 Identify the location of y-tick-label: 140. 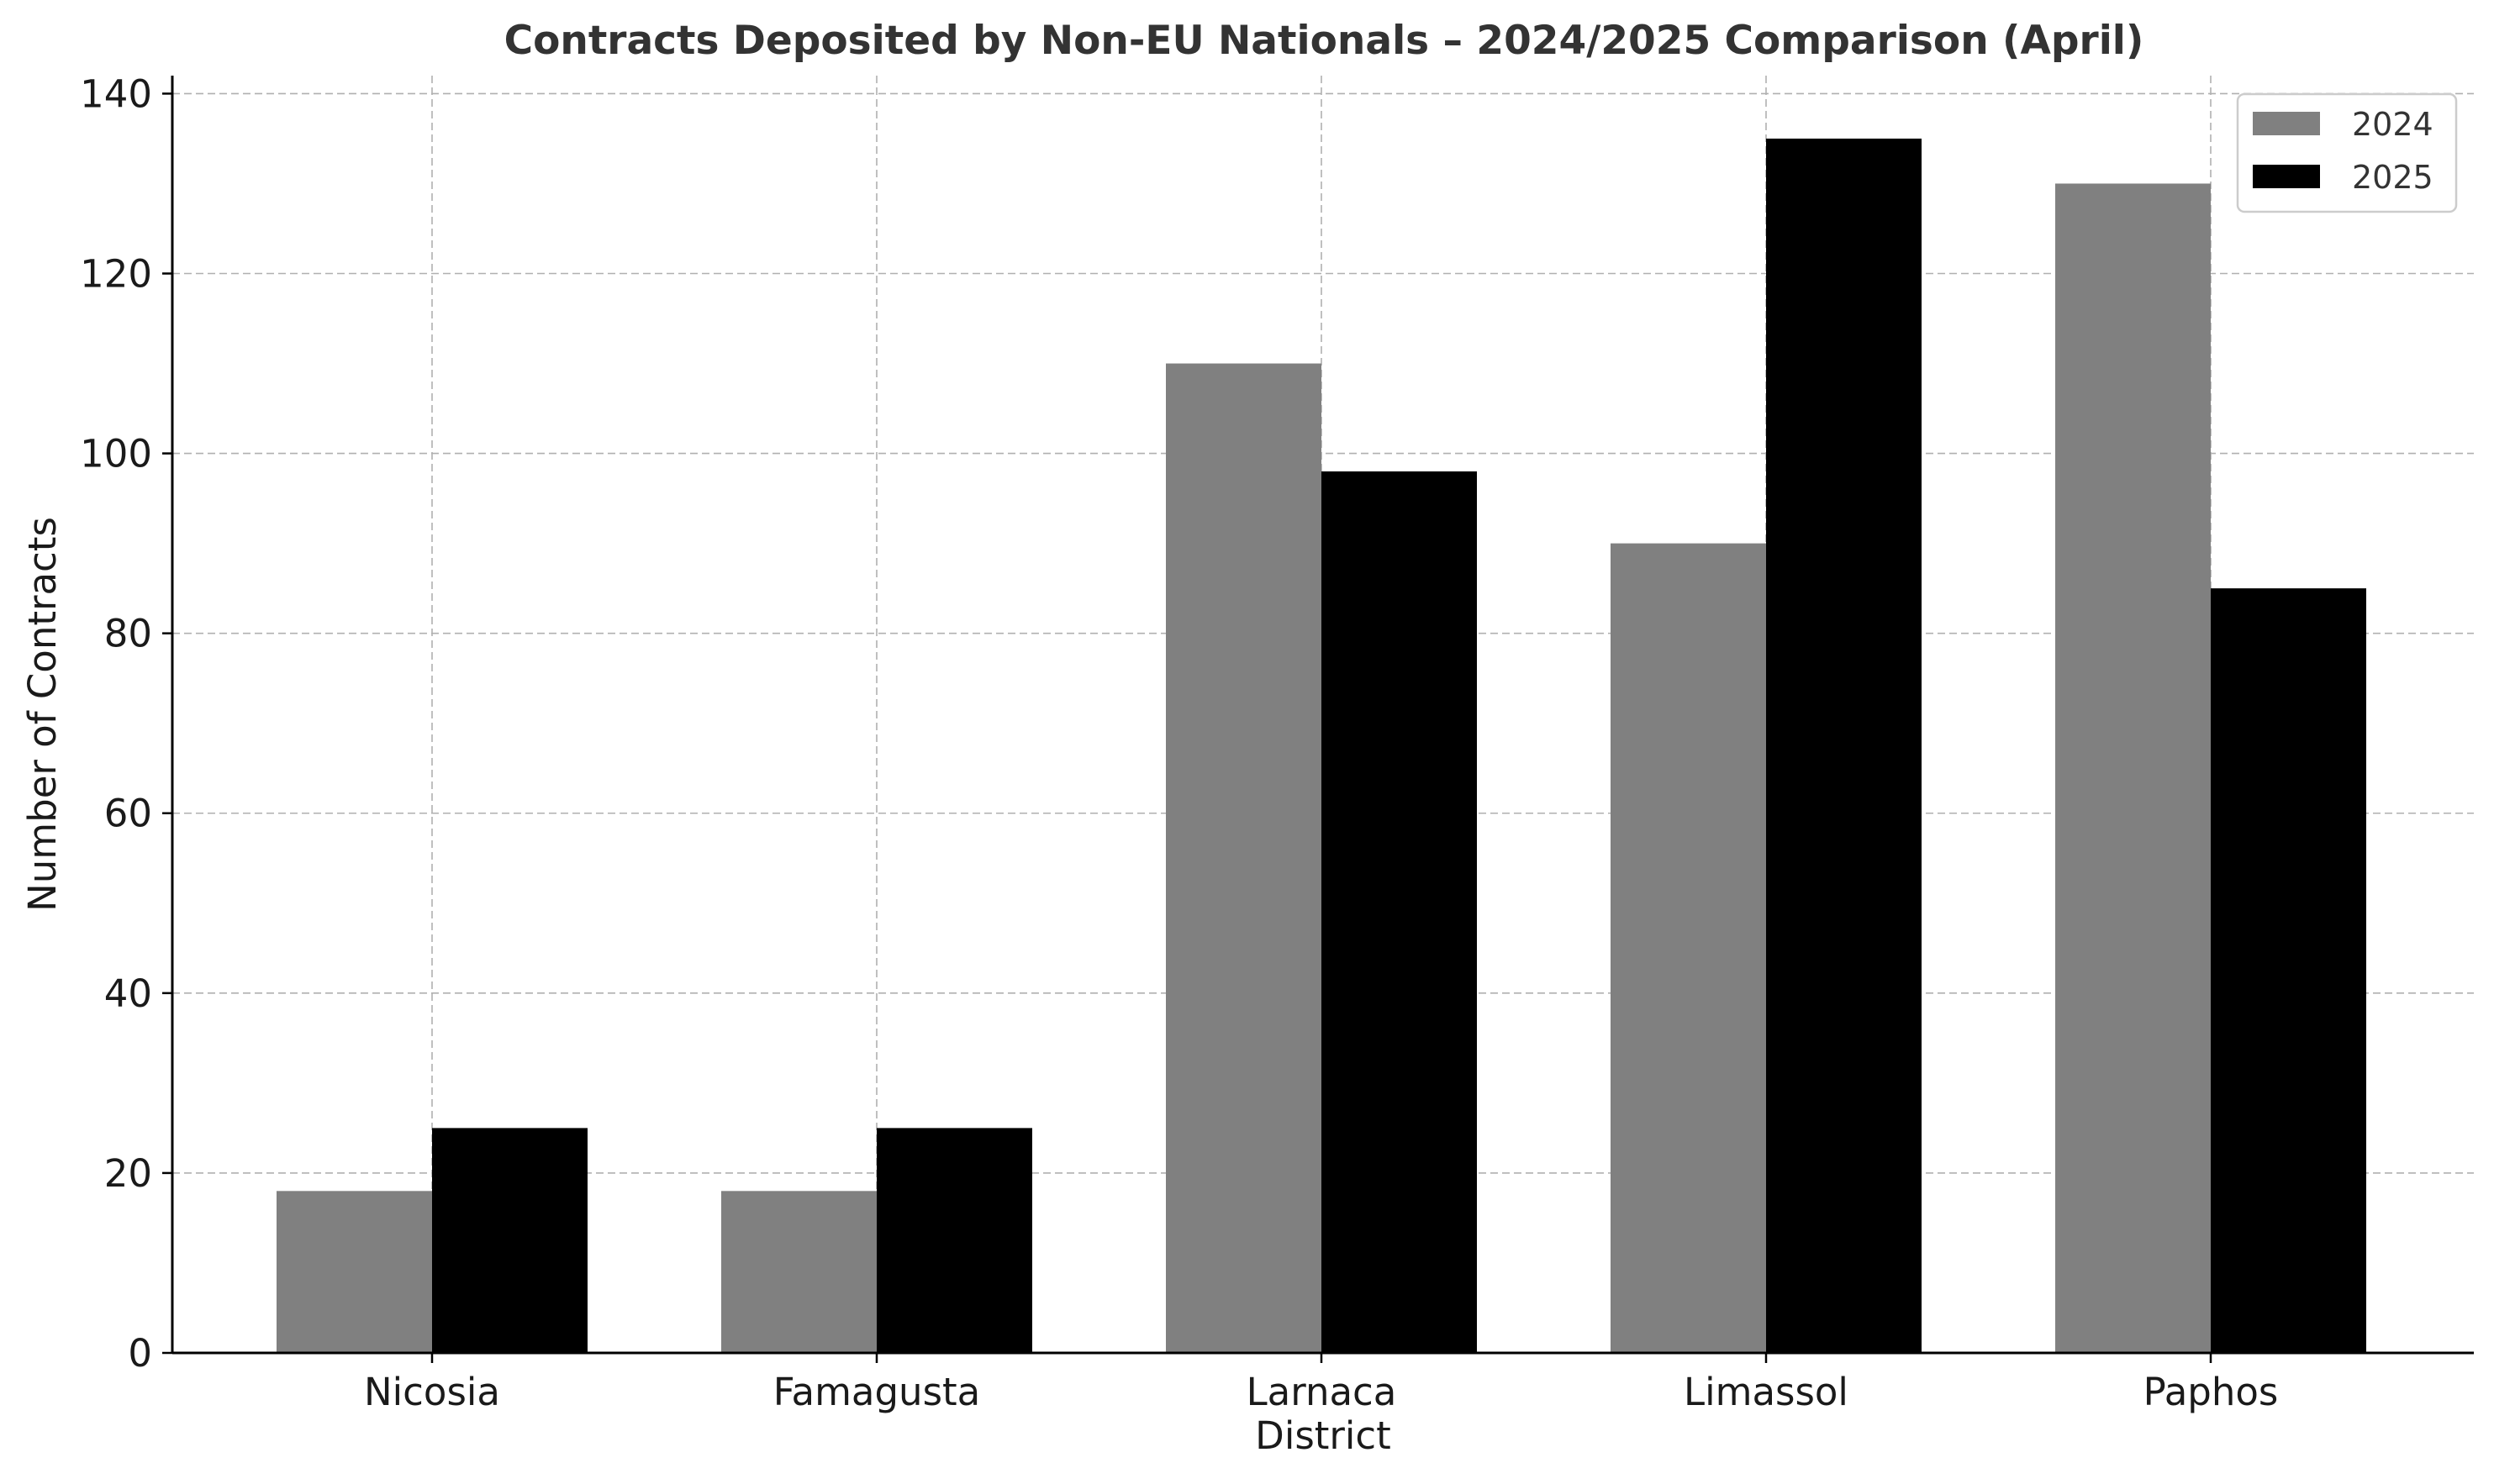
(116, 93).